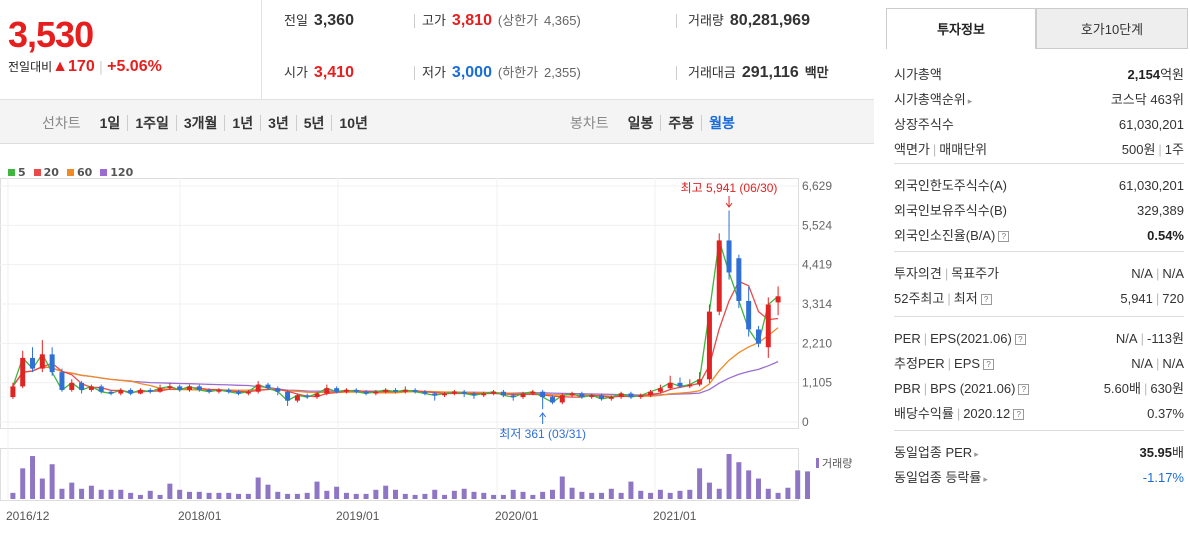 The image size is (1190, 539). What do you see at coordinates (817, 186) in the screenshot?
I see `y-tick-label: 6,629` at bounding box center [817, 186].